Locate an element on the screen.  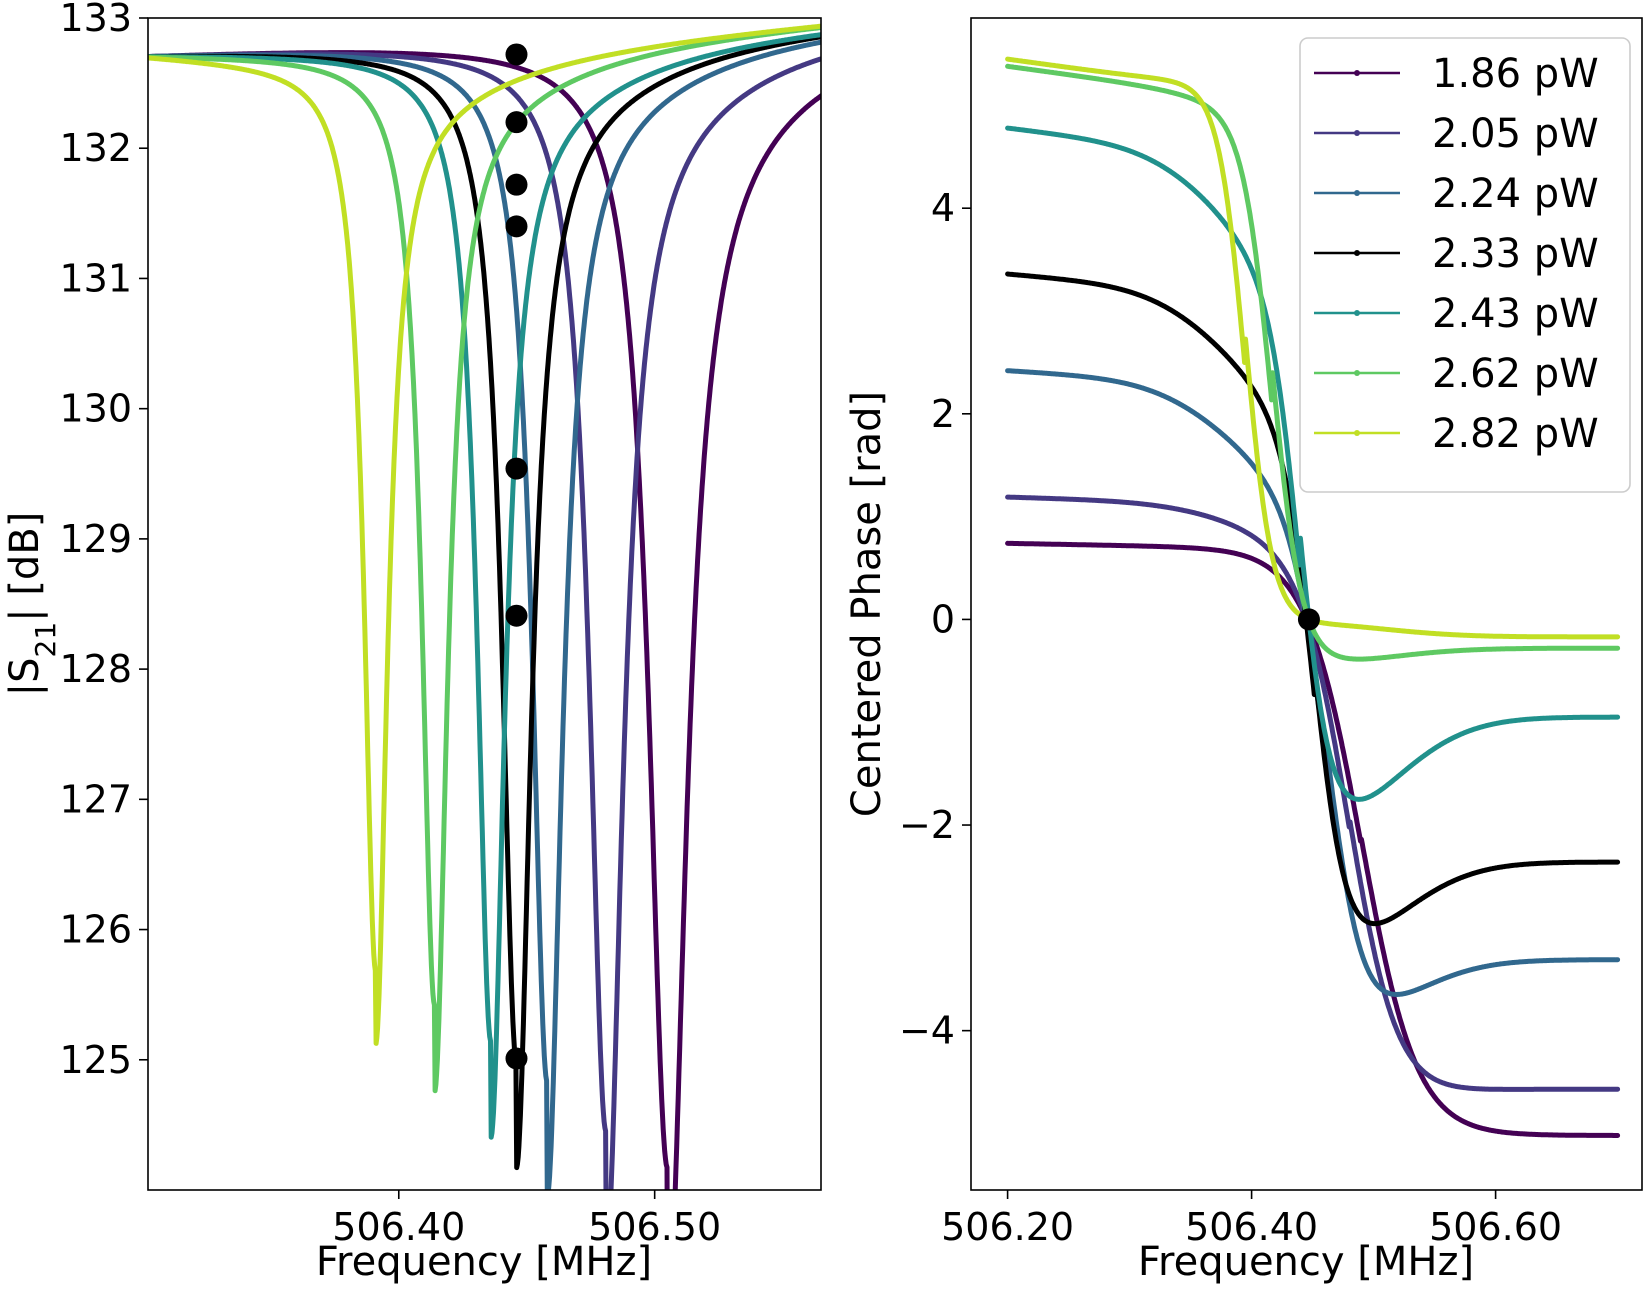
legend-label: 2.33 pW is located at coordinates (1515, 254).